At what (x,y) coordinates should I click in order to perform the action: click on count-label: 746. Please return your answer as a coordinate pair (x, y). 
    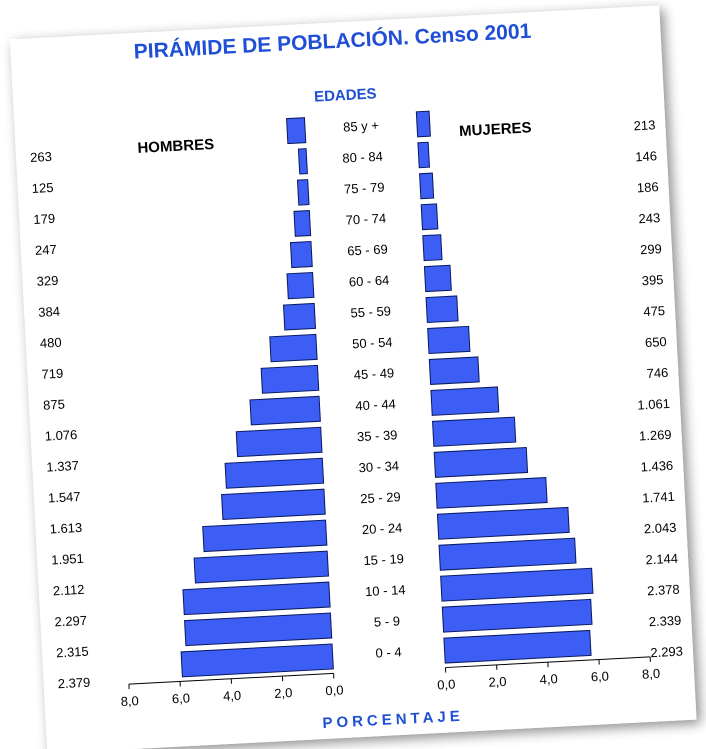
    Looking at the image, I should click on (657, 373).